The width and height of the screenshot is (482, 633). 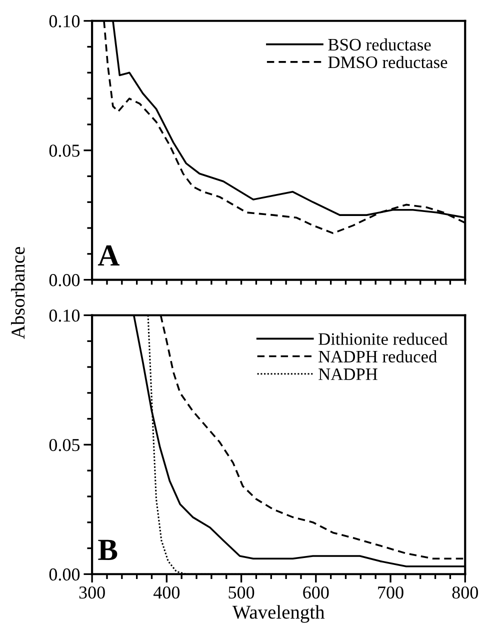 I want to click on x-axis-title: Wavelength, so click(x=278, y=614).